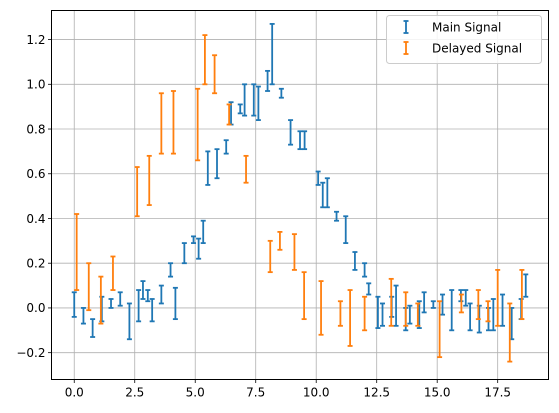 The width and height of the screenshot is (559, 413). What do you see at coordinates (497, 393) in the screenshot?
I see `x-tick-label: 17.5` at bounding box center [497, 393].